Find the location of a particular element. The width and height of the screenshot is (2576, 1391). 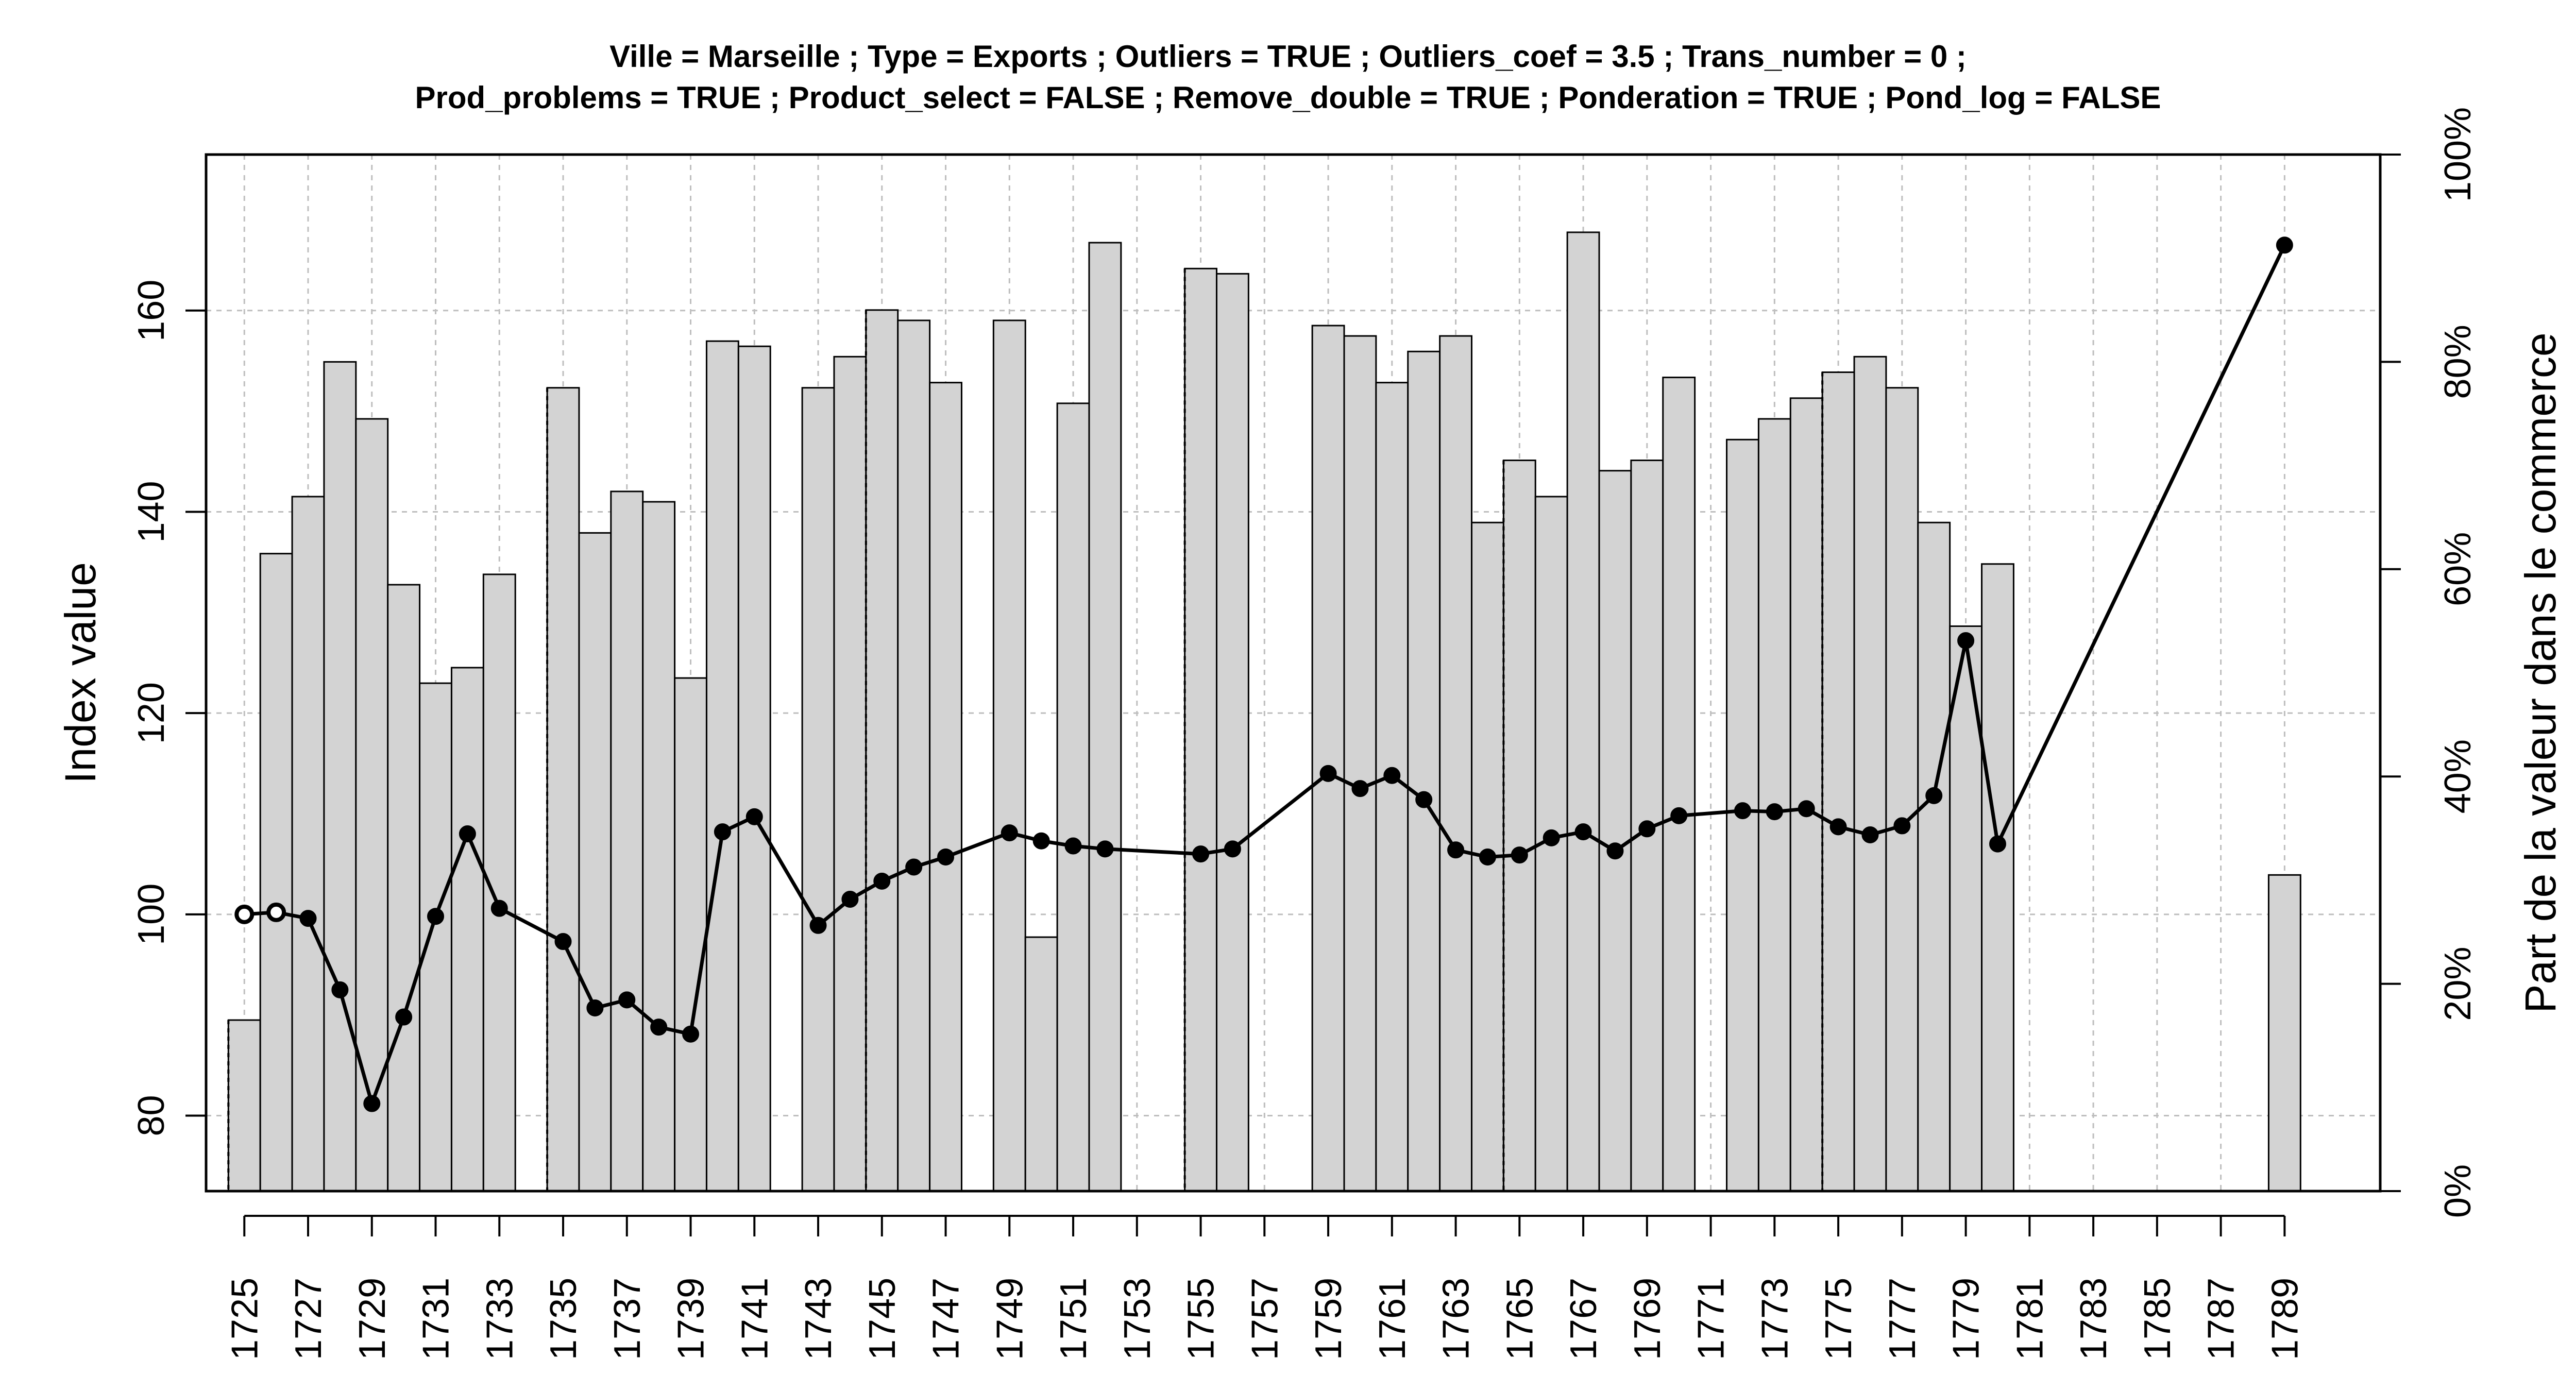

x-tick-label-1783: 1783 is located at coordinates (2093, 1319).